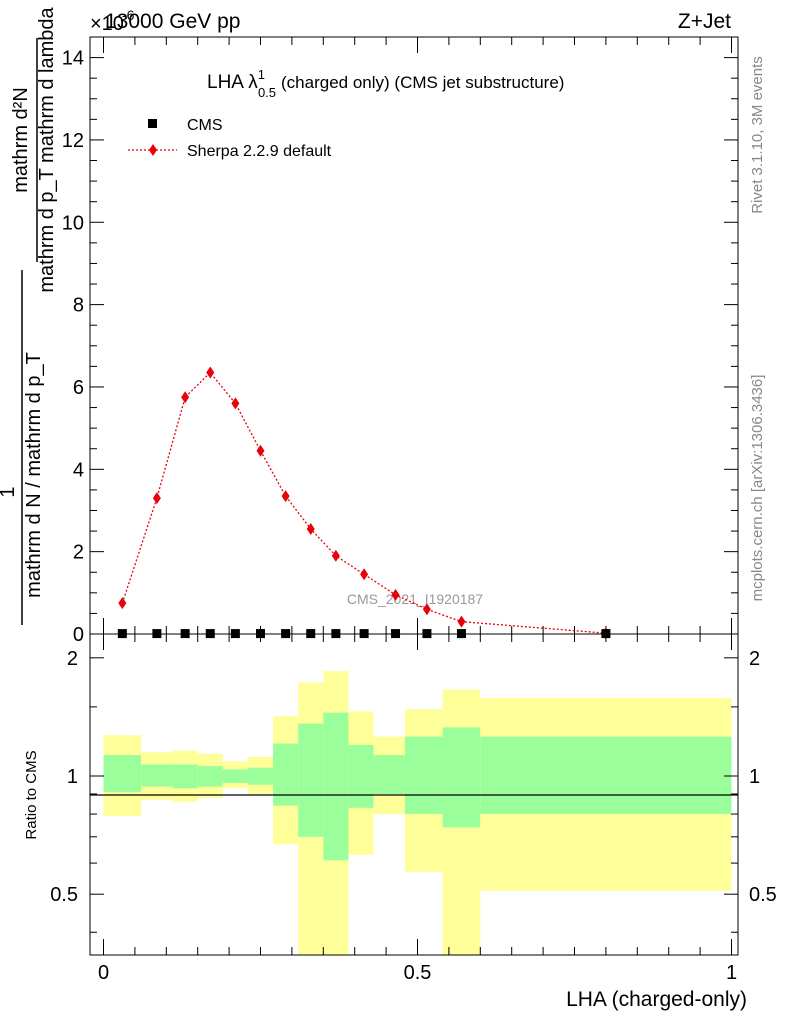 The width and height of the screenshot is (786, 1024). What do you see at coordinates (73, 141) in the screenshot?
I see `main-y-tick-label: 12` at bounding box center [73, 141].